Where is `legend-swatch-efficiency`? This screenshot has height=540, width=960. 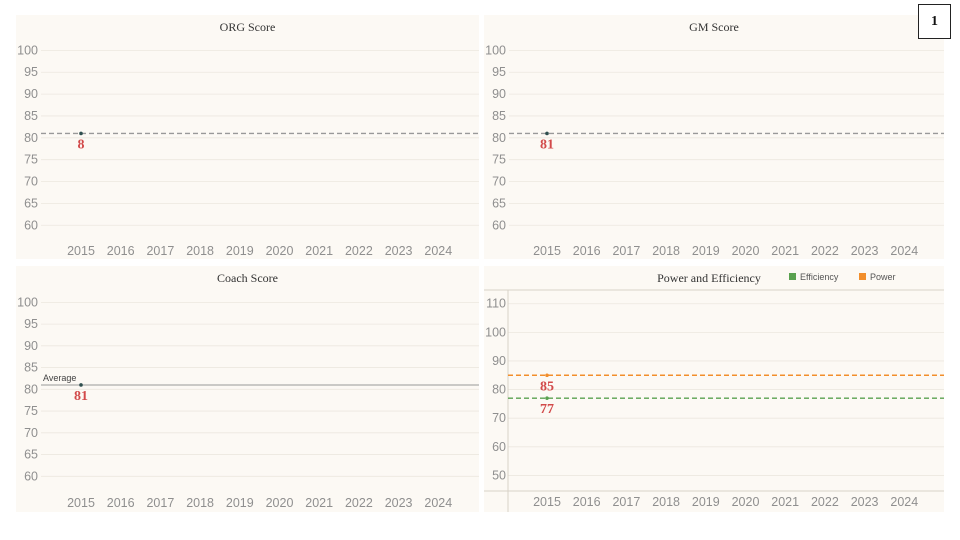
legend-swatch-efficiency is located at coordinates (792, 276).